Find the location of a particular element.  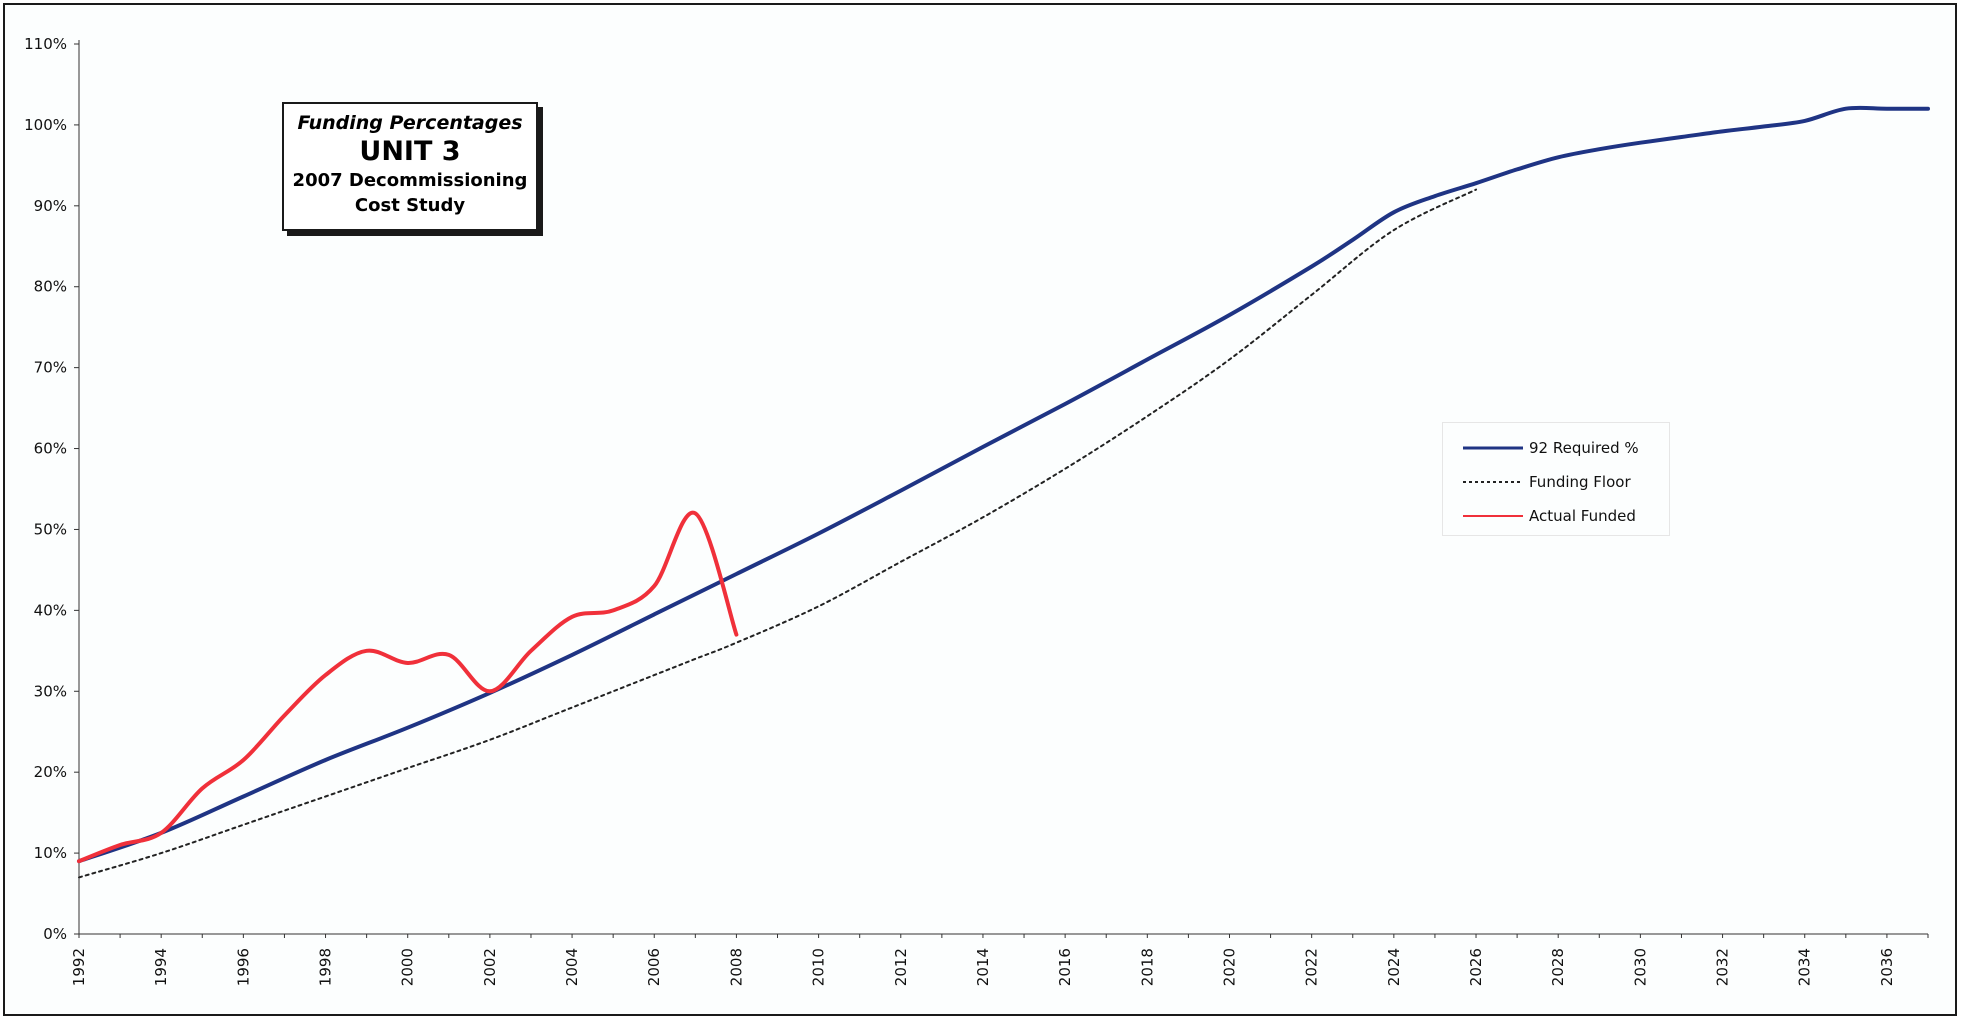

x-tick-label: 2022 is located at coordinates (1312, 967).